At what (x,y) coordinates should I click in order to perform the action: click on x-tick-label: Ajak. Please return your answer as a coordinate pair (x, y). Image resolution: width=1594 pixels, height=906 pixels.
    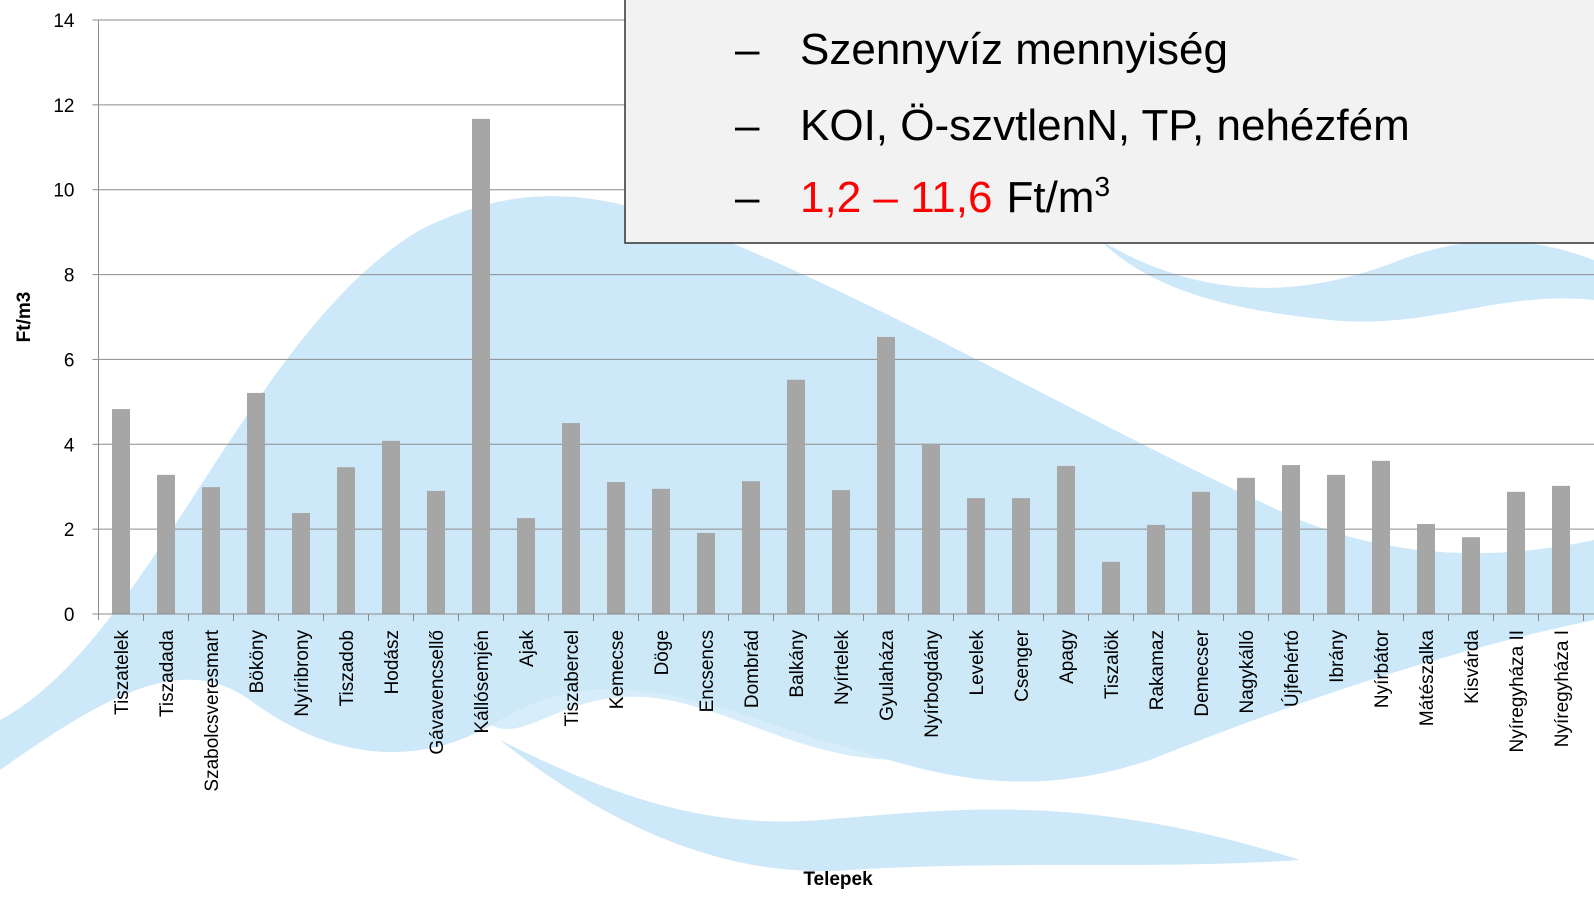
    Looking at the image, I should click on (527, 648).